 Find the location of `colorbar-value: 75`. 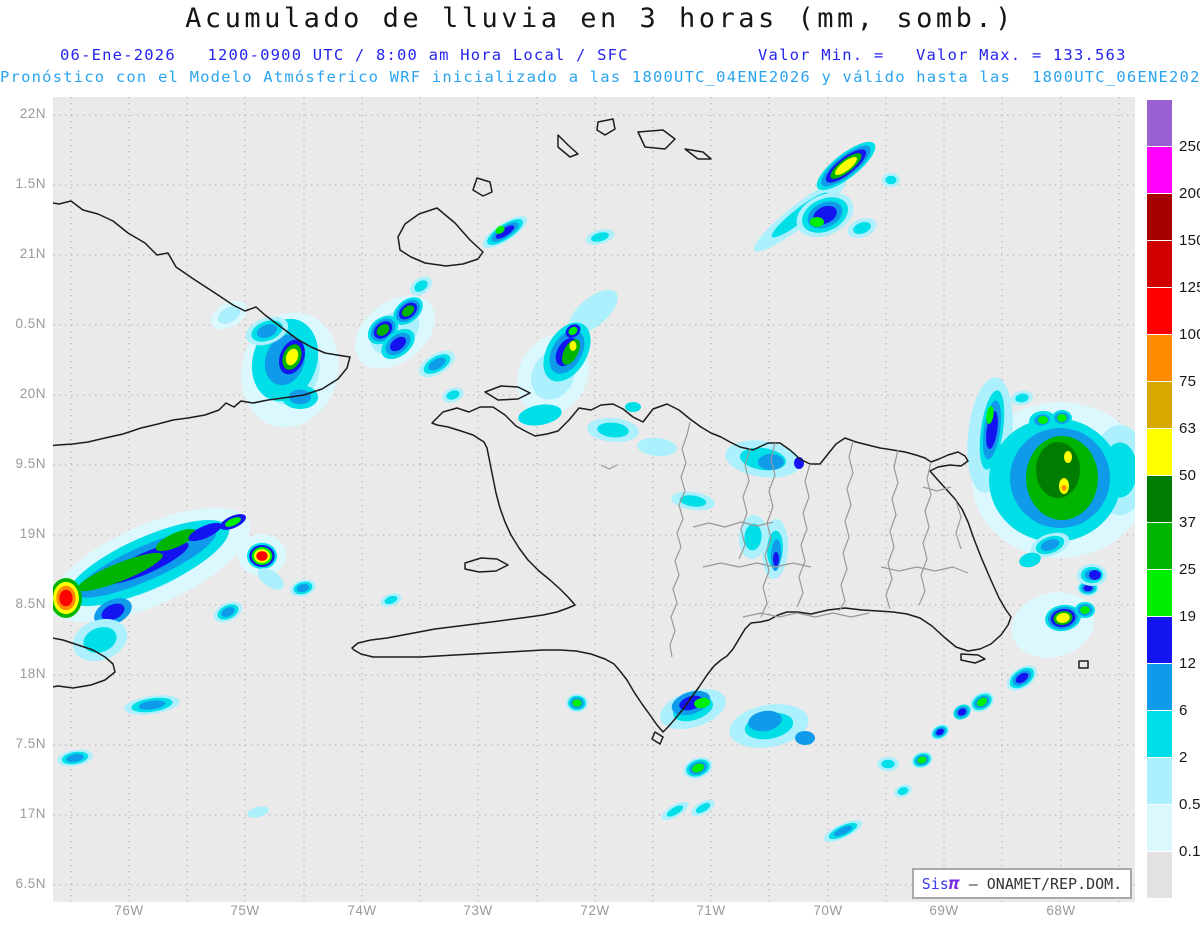

colorbar-value: 75 is located at coordinates (1188, 381).